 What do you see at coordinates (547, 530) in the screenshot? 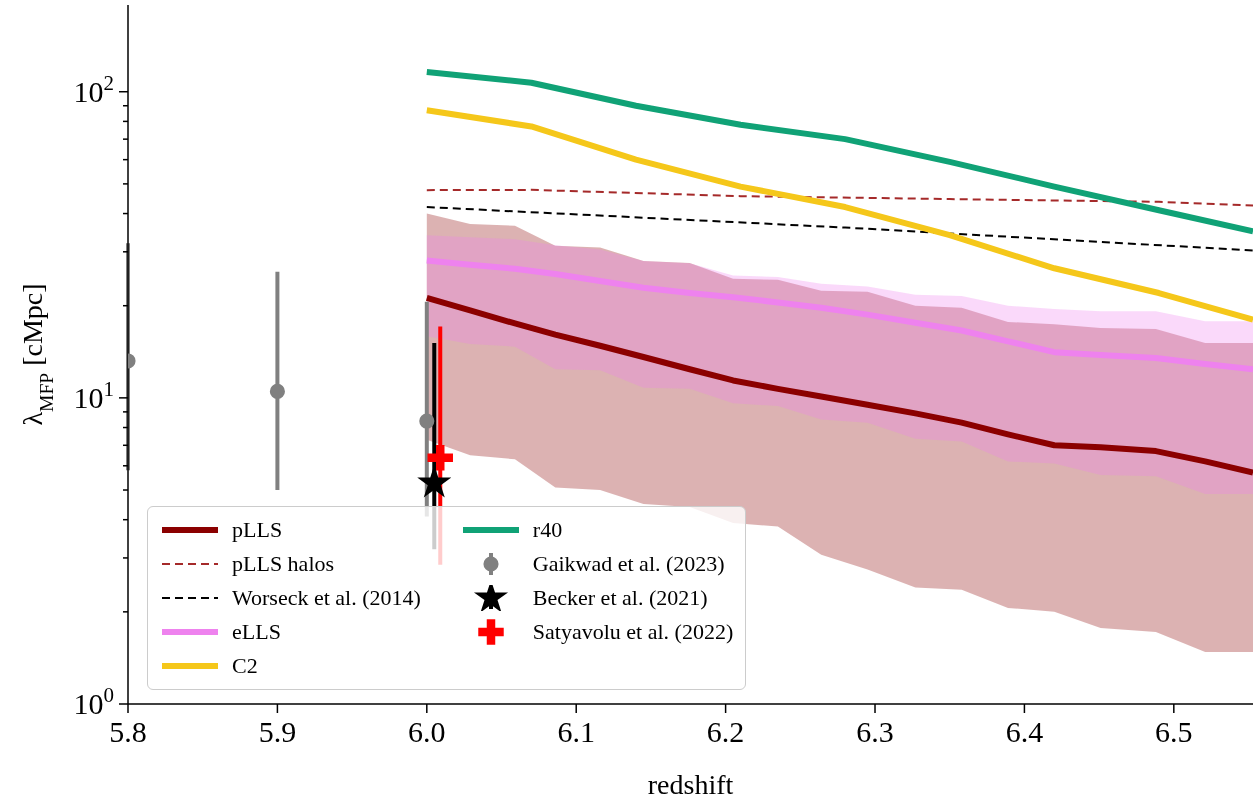
I see `legend-label: r40` at bounding box center [547, 530].